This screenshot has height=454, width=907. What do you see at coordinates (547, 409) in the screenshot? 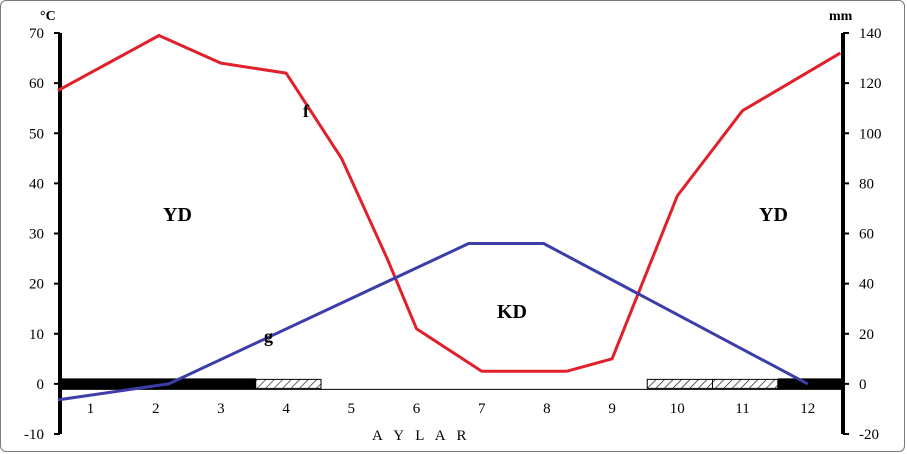
I see `x-tick-label: 8` at bounding box center [547, 409].